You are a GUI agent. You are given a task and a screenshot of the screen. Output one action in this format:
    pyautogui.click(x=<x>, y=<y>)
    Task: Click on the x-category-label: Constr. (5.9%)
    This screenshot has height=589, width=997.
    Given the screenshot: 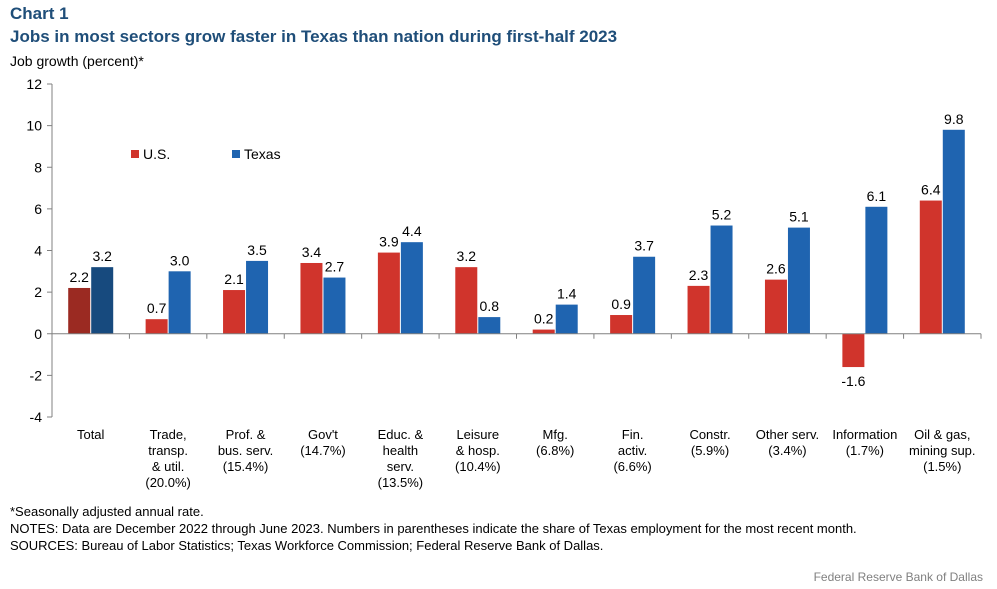 What is the action you would take?
    pyautogui.click(x=710, y=442)
    